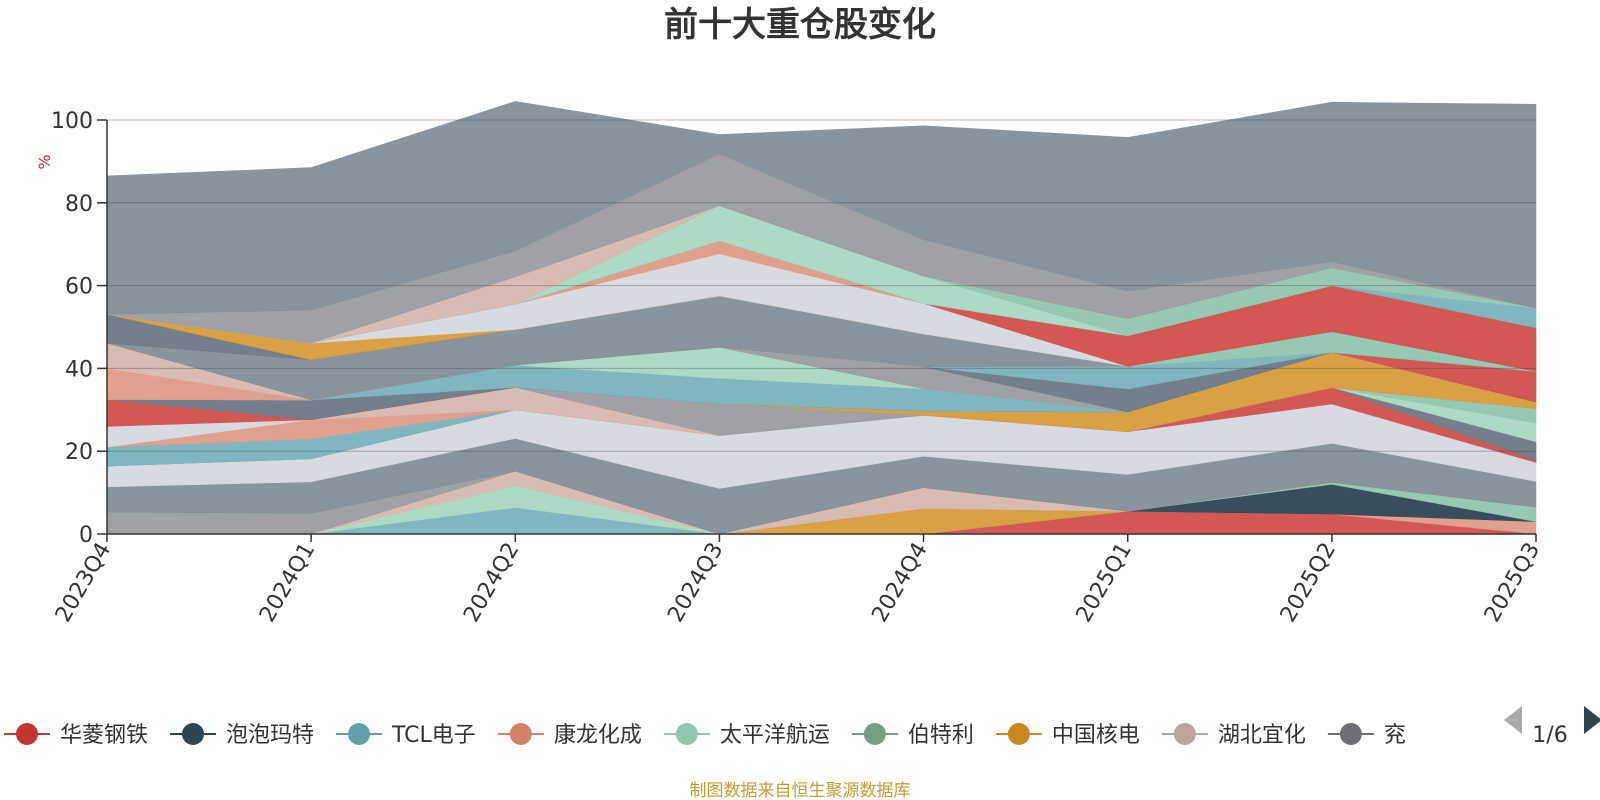 The image size is (1600, 800). What do you see at coordinates (104, 735) in the screenshot?
I see `legend-label: 华菱钢铁` at bounding box center [104, 735].